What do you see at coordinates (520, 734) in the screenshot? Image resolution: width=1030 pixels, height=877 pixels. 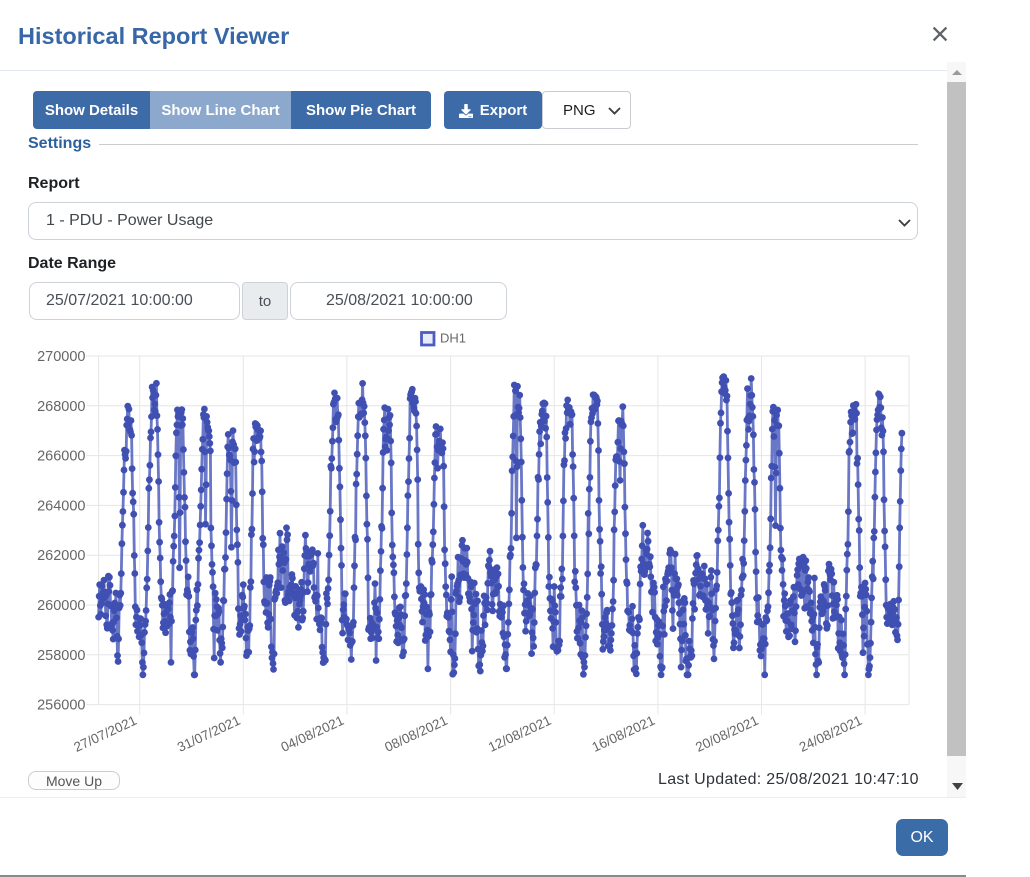 I see `svg-text: 12/08/2021` at bounding box center [520, 734].